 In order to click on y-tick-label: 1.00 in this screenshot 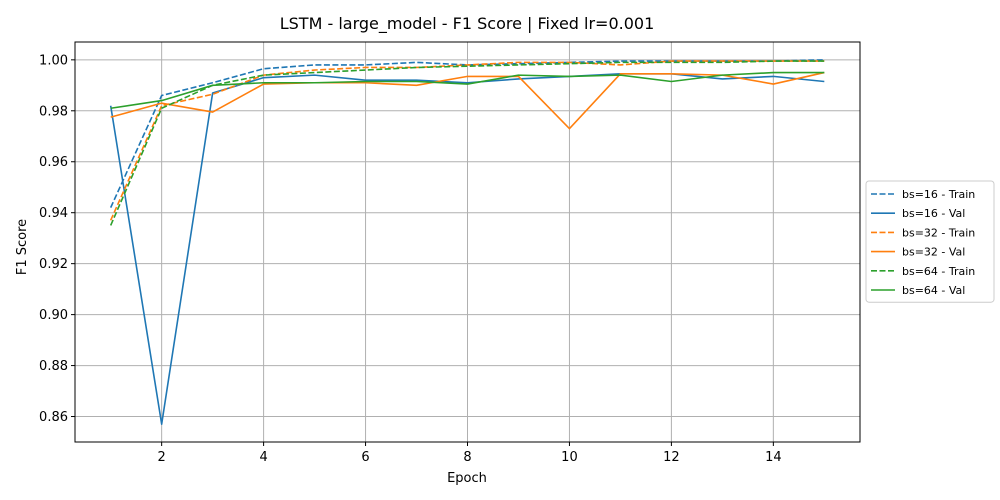, I will do `click(53, 60)`.